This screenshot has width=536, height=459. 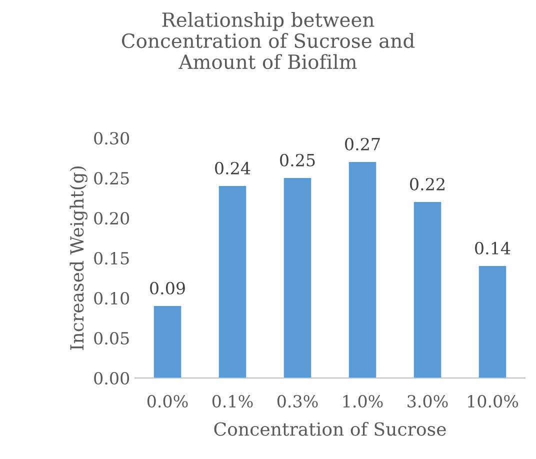 I want to click on y-axis-title: Increased Weight(g), so click(x=79, y=258).